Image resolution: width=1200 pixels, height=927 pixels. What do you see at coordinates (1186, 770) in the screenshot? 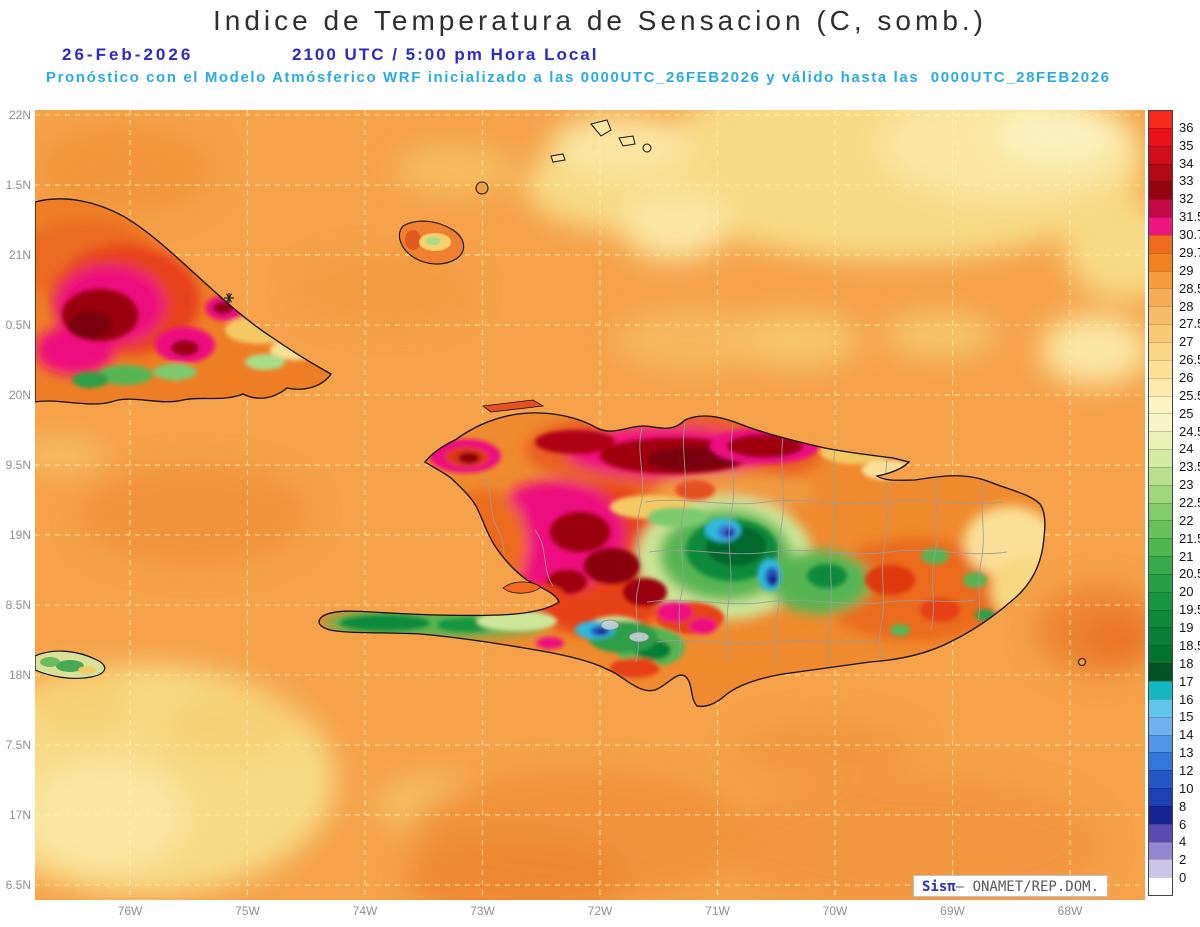
I see `colorbar-label: 12` at bounding box center [1186, 770].